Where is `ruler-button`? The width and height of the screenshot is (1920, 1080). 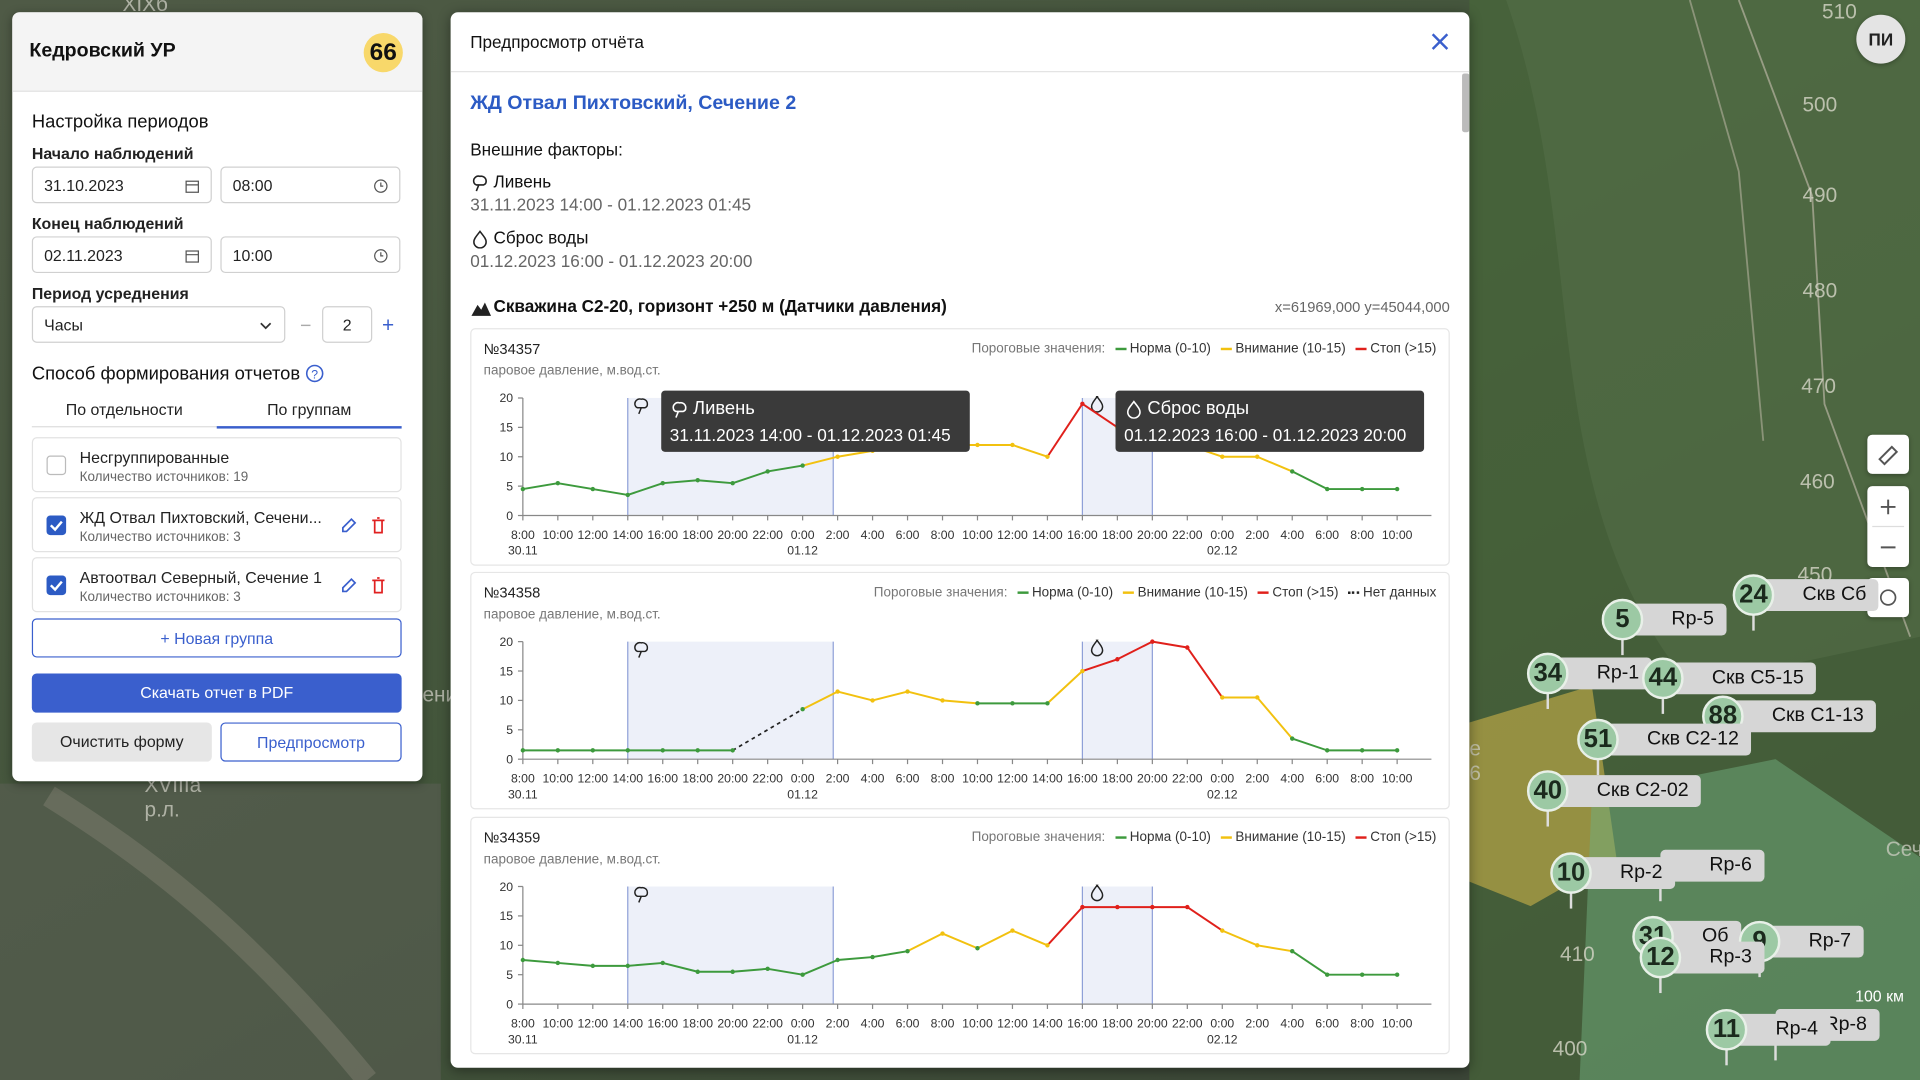 ruler-button is located at coordinates (1888, 454).